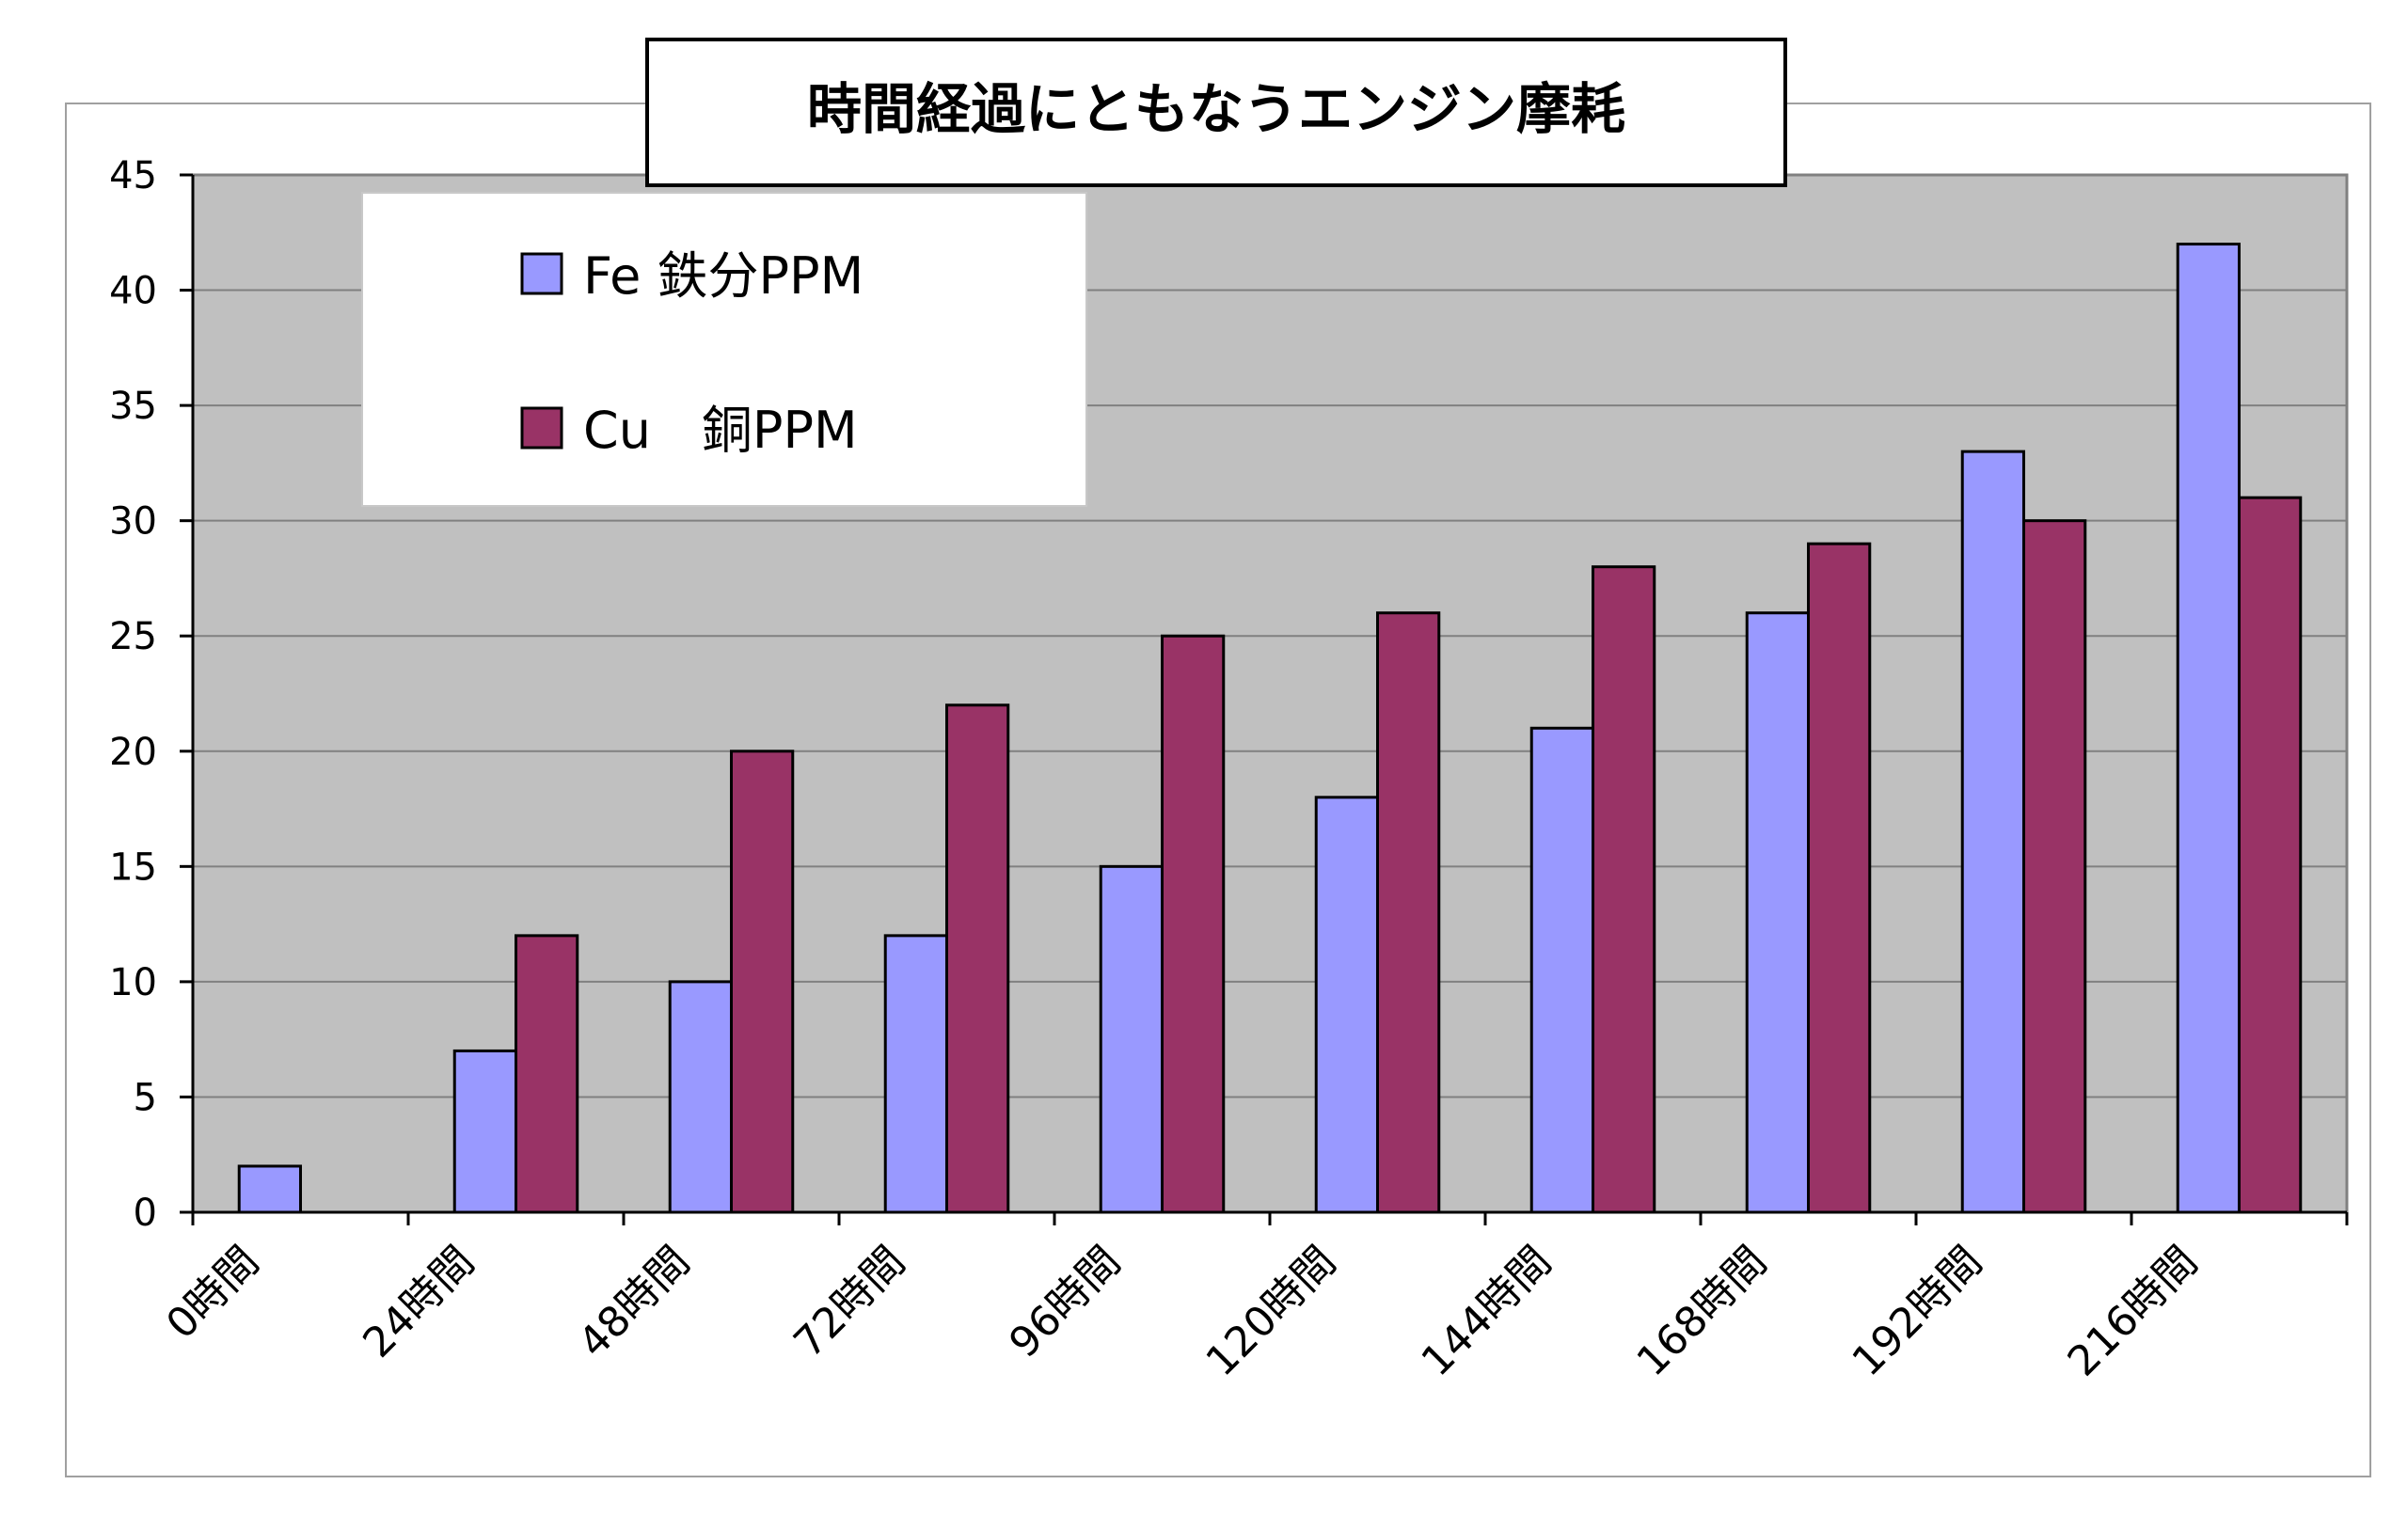 The height and width of the screenshot is (1532, 2408). What do you see at coordinates (133, 175) in the screenshot?
I see `y-tick-label: 45` at bounding box center [133, 175].